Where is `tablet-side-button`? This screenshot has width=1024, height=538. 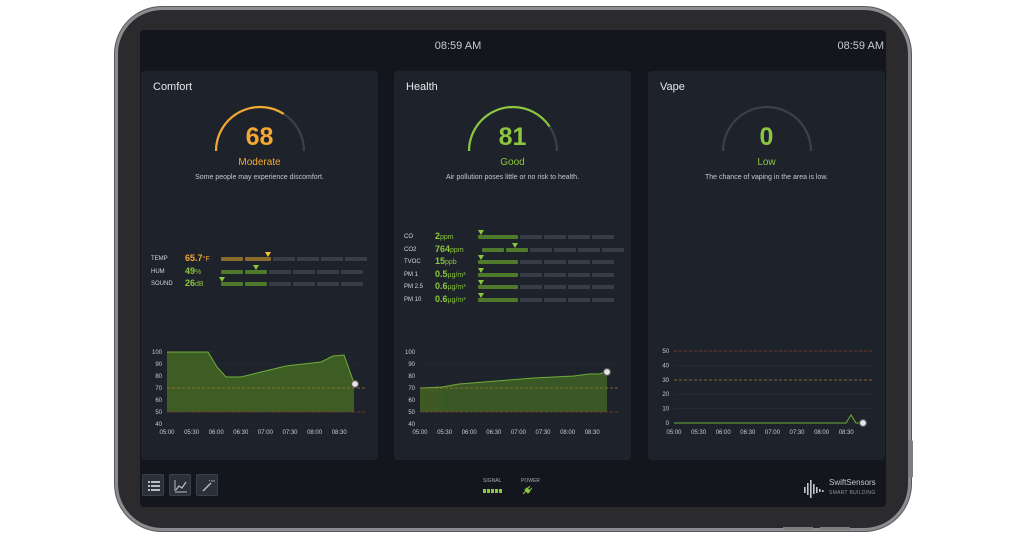 tablet-side-button is located at coordinates (910, 459).